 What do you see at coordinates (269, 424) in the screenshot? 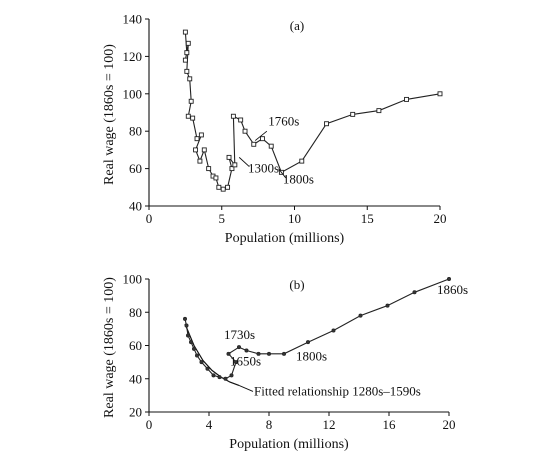
I see `x-tick-label: 8` at bounding box center [269, 424].